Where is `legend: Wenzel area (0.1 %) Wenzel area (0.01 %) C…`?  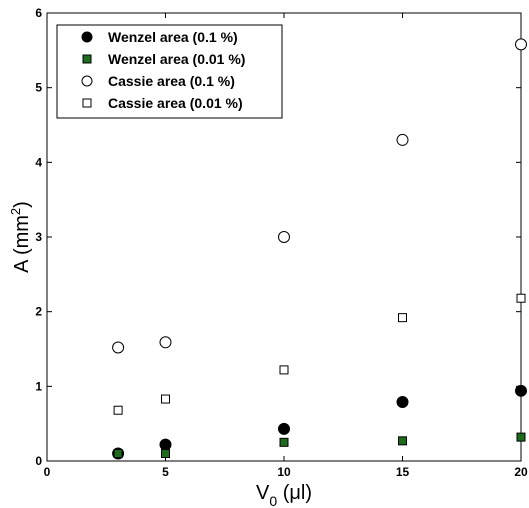
legend: Wenzel area (0.1 %) Wenzel area (0.01 %) C… is located at coordinates (169, 71).